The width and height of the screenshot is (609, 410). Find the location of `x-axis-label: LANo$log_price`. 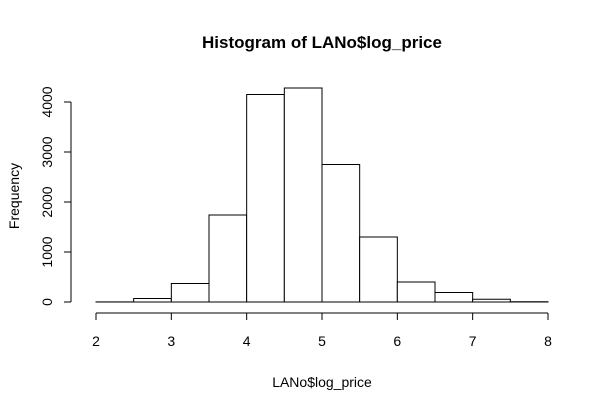

x-axis-label: LANo$log_price is located at coordinates (322, 382).